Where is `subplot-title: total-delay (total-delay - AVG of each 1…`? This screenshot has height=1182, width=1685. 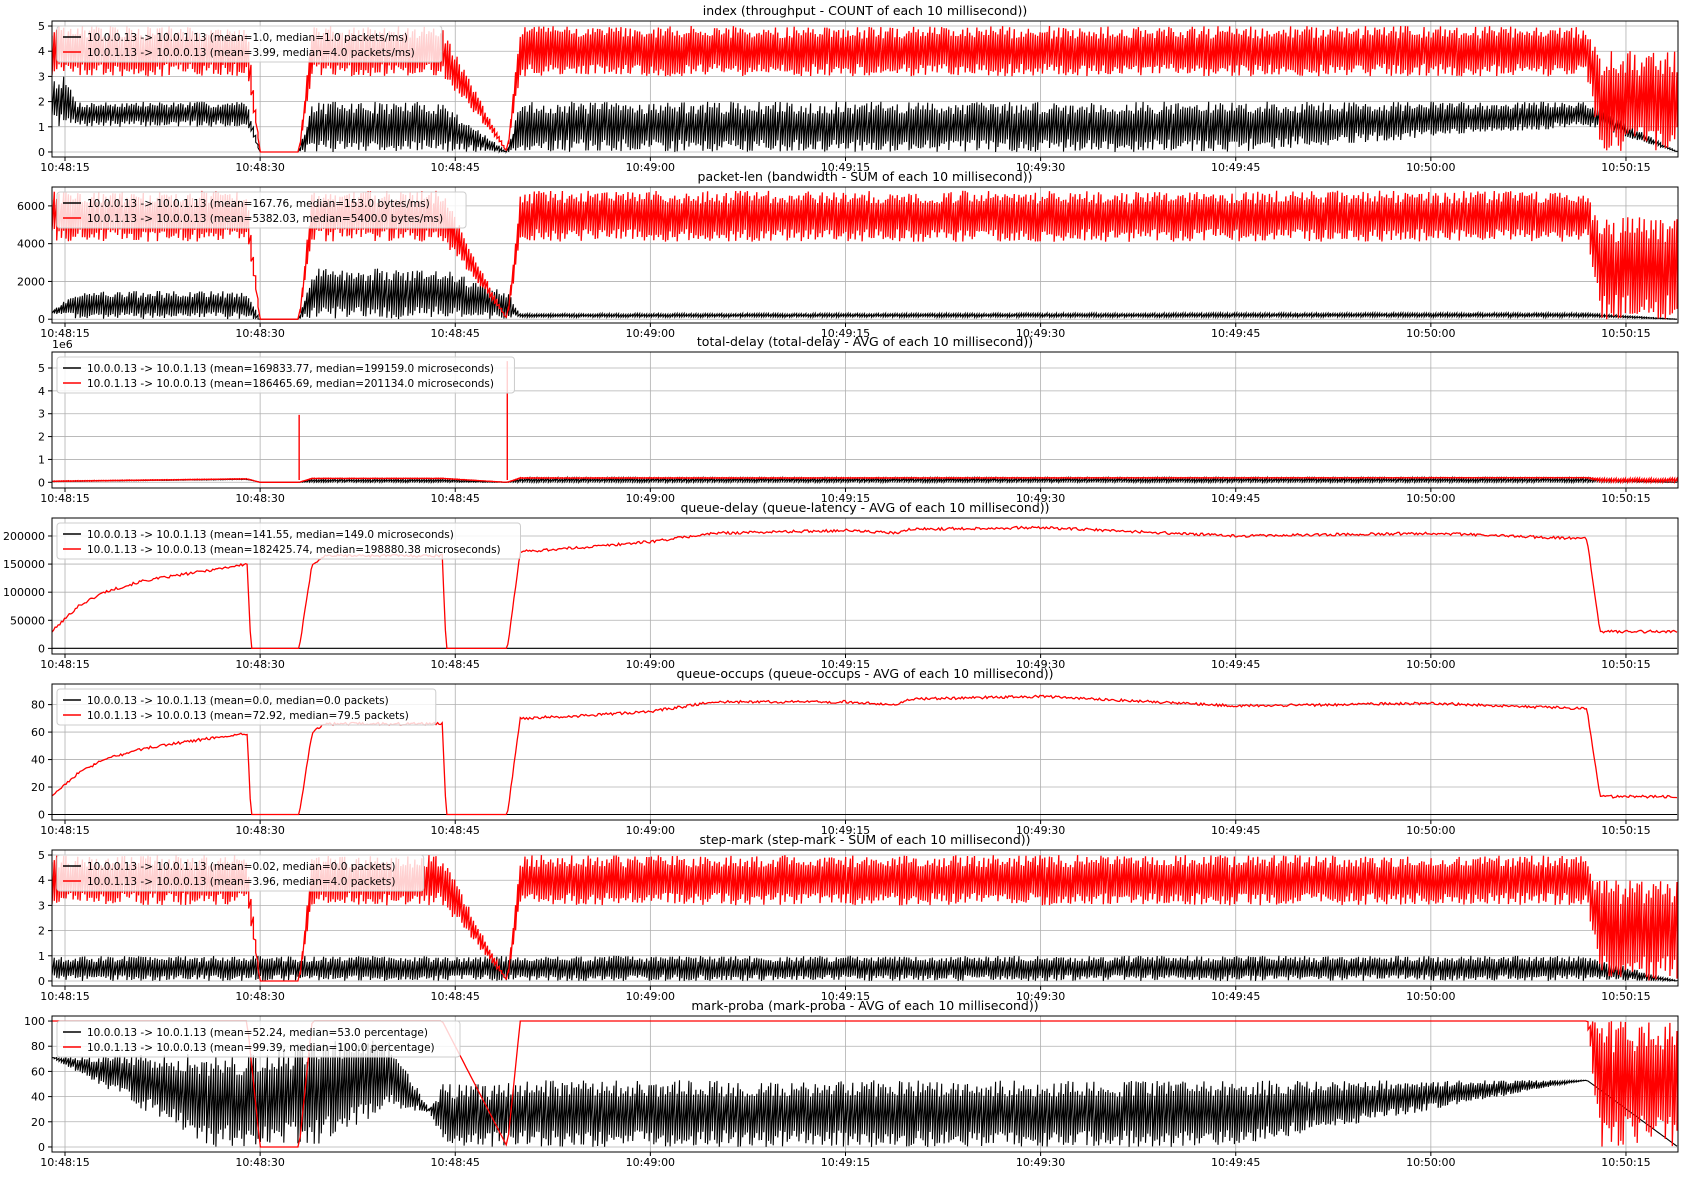 subplot-title: total-delay (total-delay - AVG of each 1… is located at coordinates (865, 341).